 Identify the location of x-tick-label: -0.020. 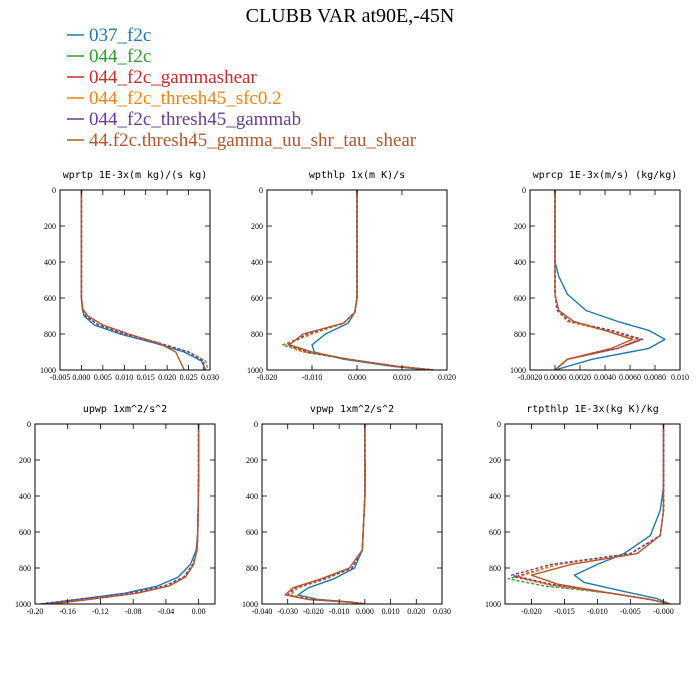
(267, 377).